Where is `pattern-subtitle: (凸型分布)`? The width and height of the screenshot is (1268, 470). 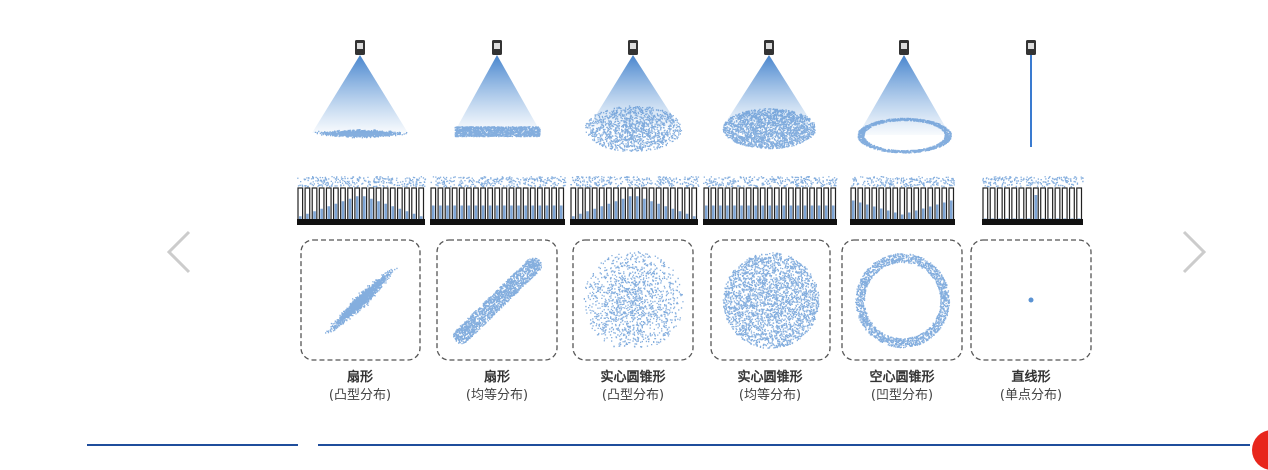
pattern-subtitle: (凸型分布) is located at coordinates (633, 395).